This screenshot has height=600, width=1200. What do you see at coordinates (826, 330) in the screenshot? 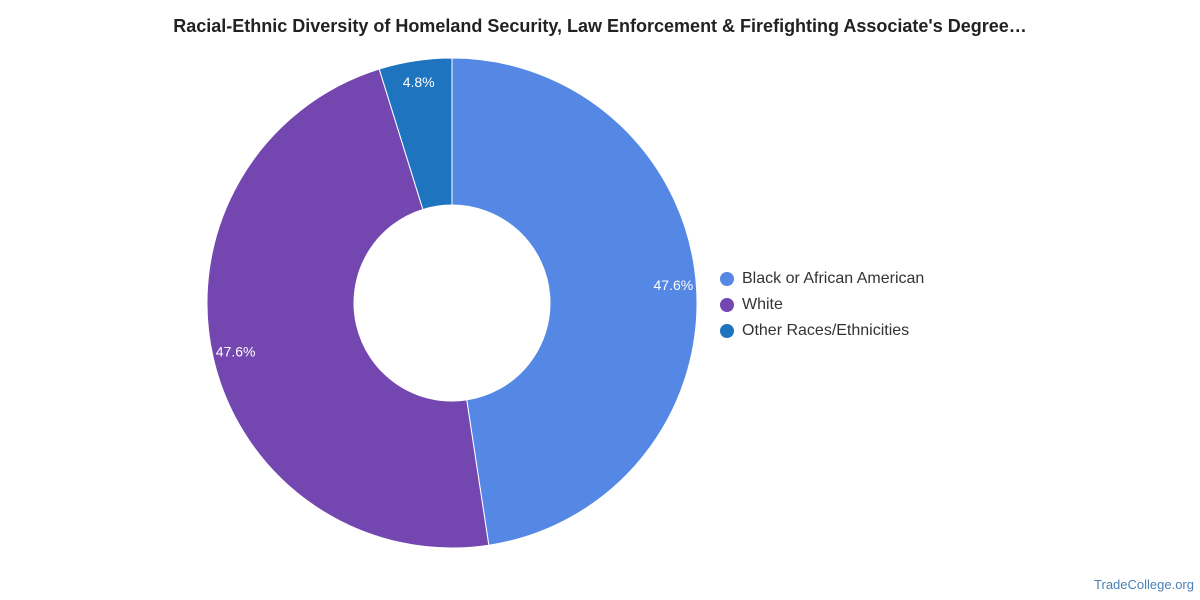
I see `legend-label: Other Races/Ethnicities` at bounding box center [826, 330].